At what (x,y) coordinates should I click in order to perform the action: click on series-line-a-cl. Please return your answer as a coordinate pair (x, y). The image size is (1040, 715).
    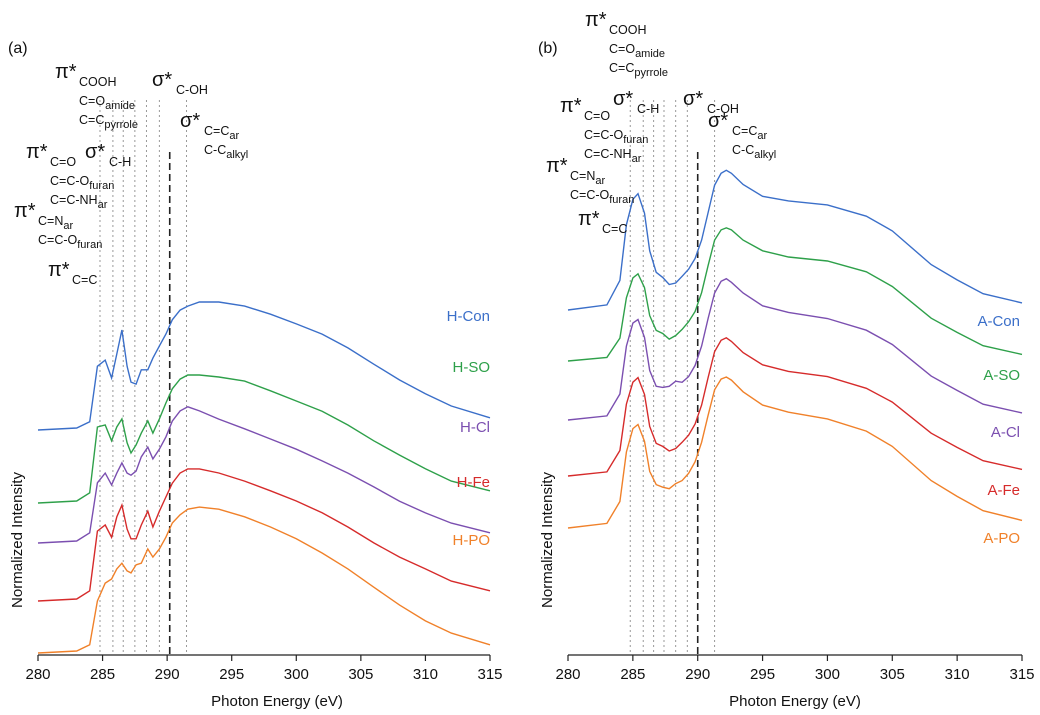
    Looking at the image, I should click on (795, 349).